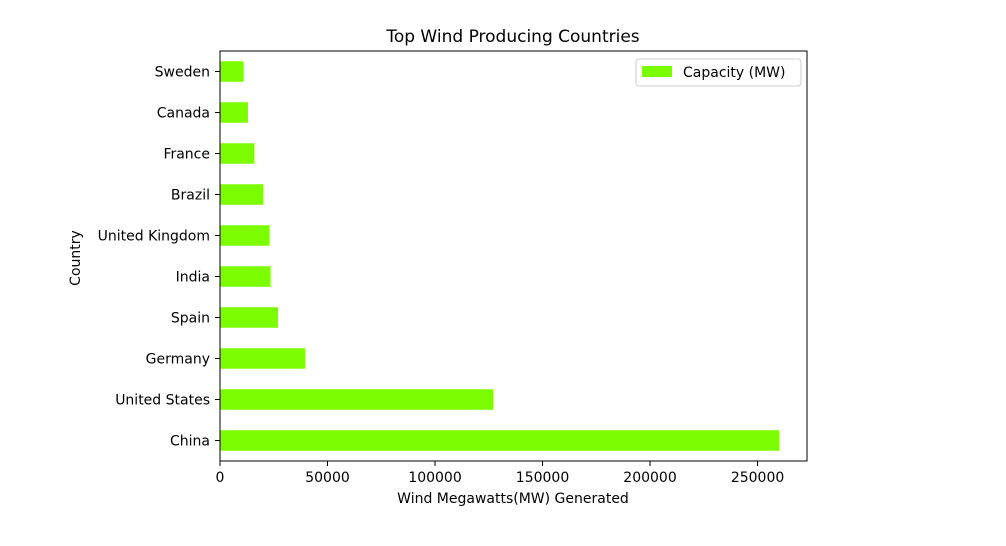 This screenshot has height=546, width=1006. I want to click on legend-swatch, so click(657, 71).